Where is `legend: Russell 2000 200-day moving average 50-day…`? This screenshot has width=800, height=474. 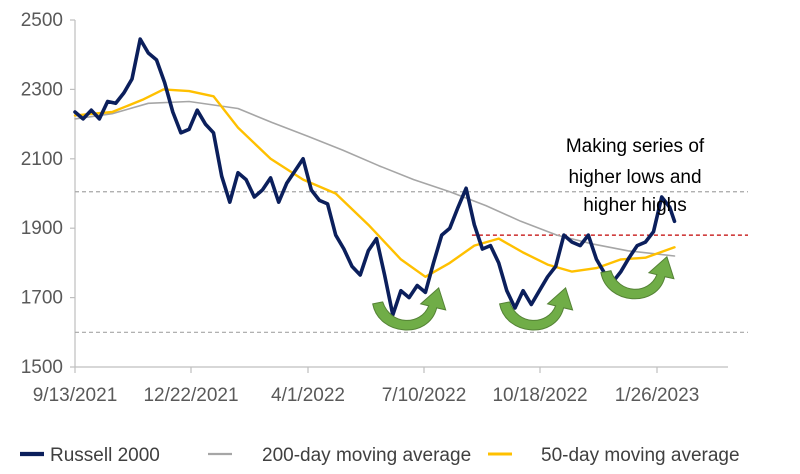
legend: Russell 2000 200-day moving average 50-day… is located at coordinates (380, 455).